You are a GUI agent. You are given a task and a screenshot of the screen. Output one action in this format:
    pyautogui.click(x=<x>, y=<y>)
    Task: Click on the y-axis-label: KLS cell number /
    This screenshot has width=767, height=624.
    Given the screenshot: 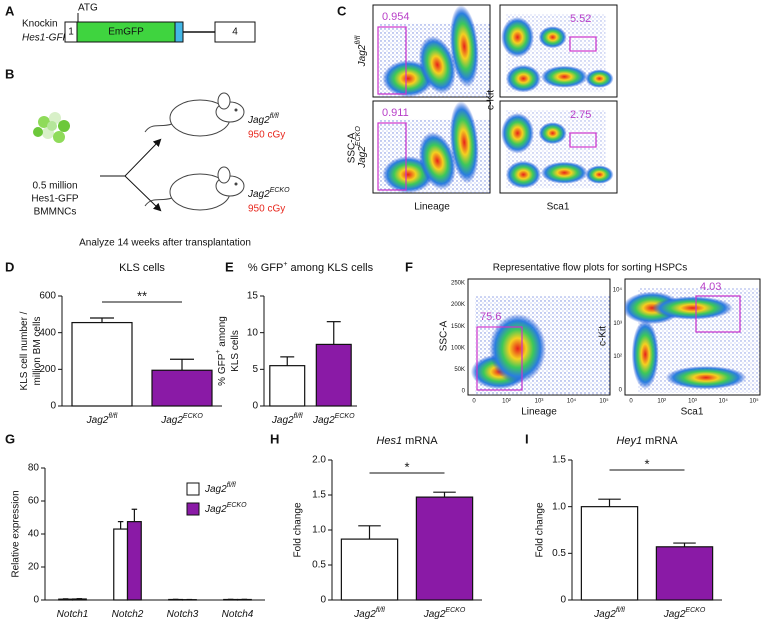 What is the action you would take?
    pyautogui.click(x=24, y=350)
    